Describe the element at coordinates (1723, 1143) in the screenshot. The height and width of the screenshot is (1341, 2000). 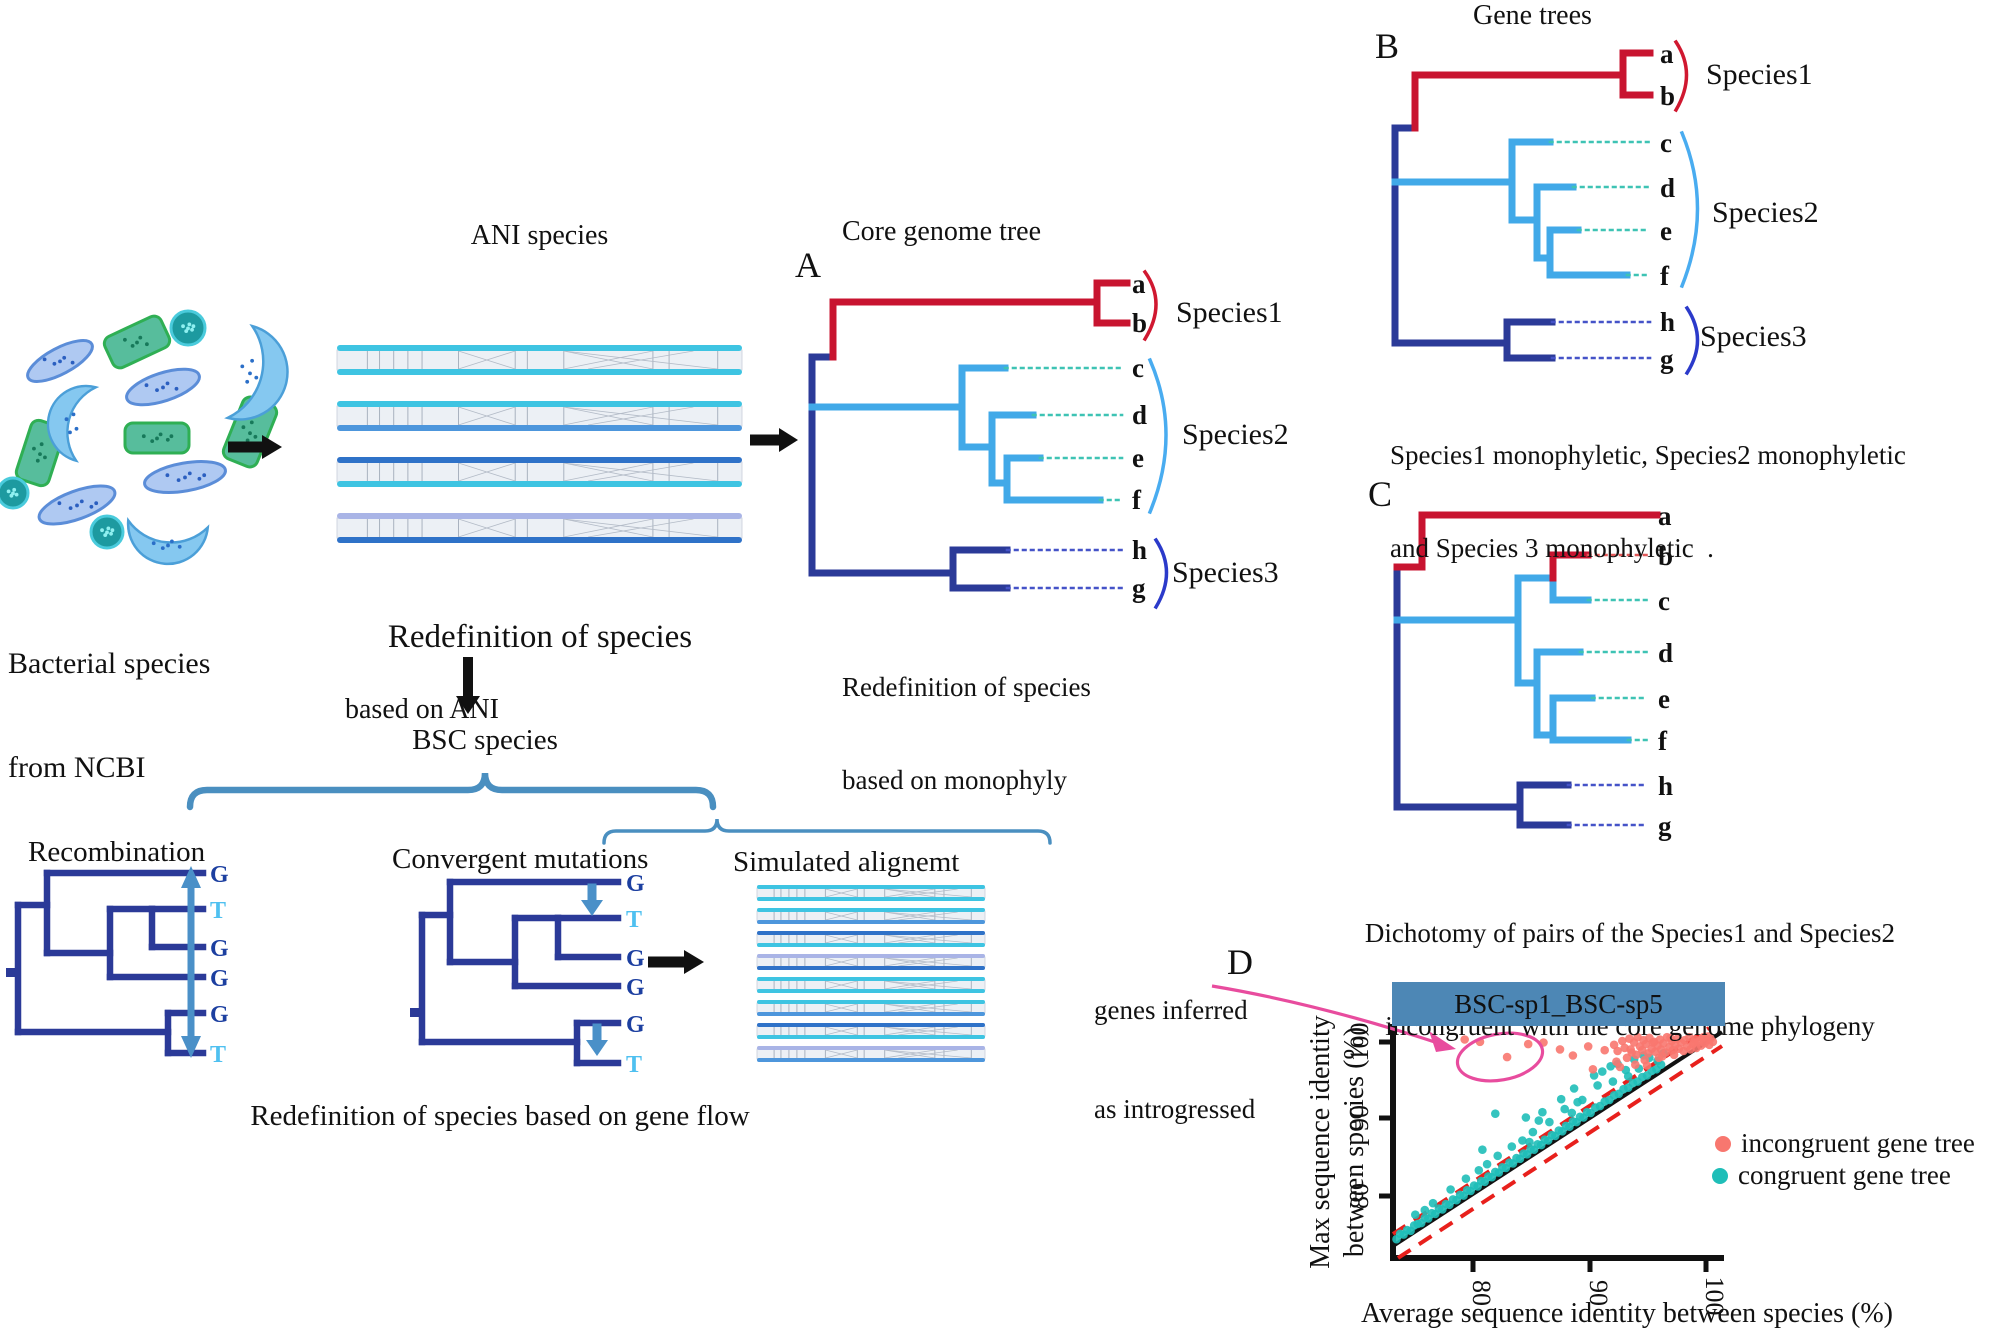
I see `incongruent-legend-dot-icon` at that location.